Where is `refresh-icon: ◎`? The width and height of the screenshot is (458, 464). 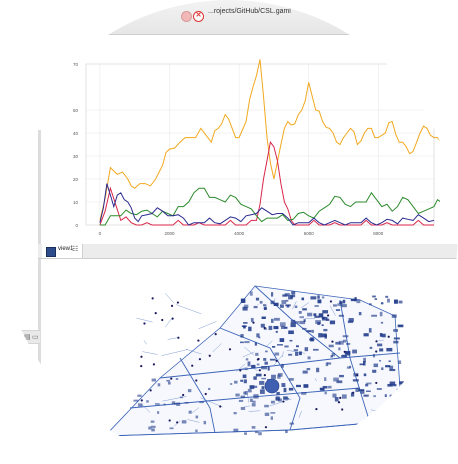
refresh-icon: ◎ is located at coordinates (8, 348).